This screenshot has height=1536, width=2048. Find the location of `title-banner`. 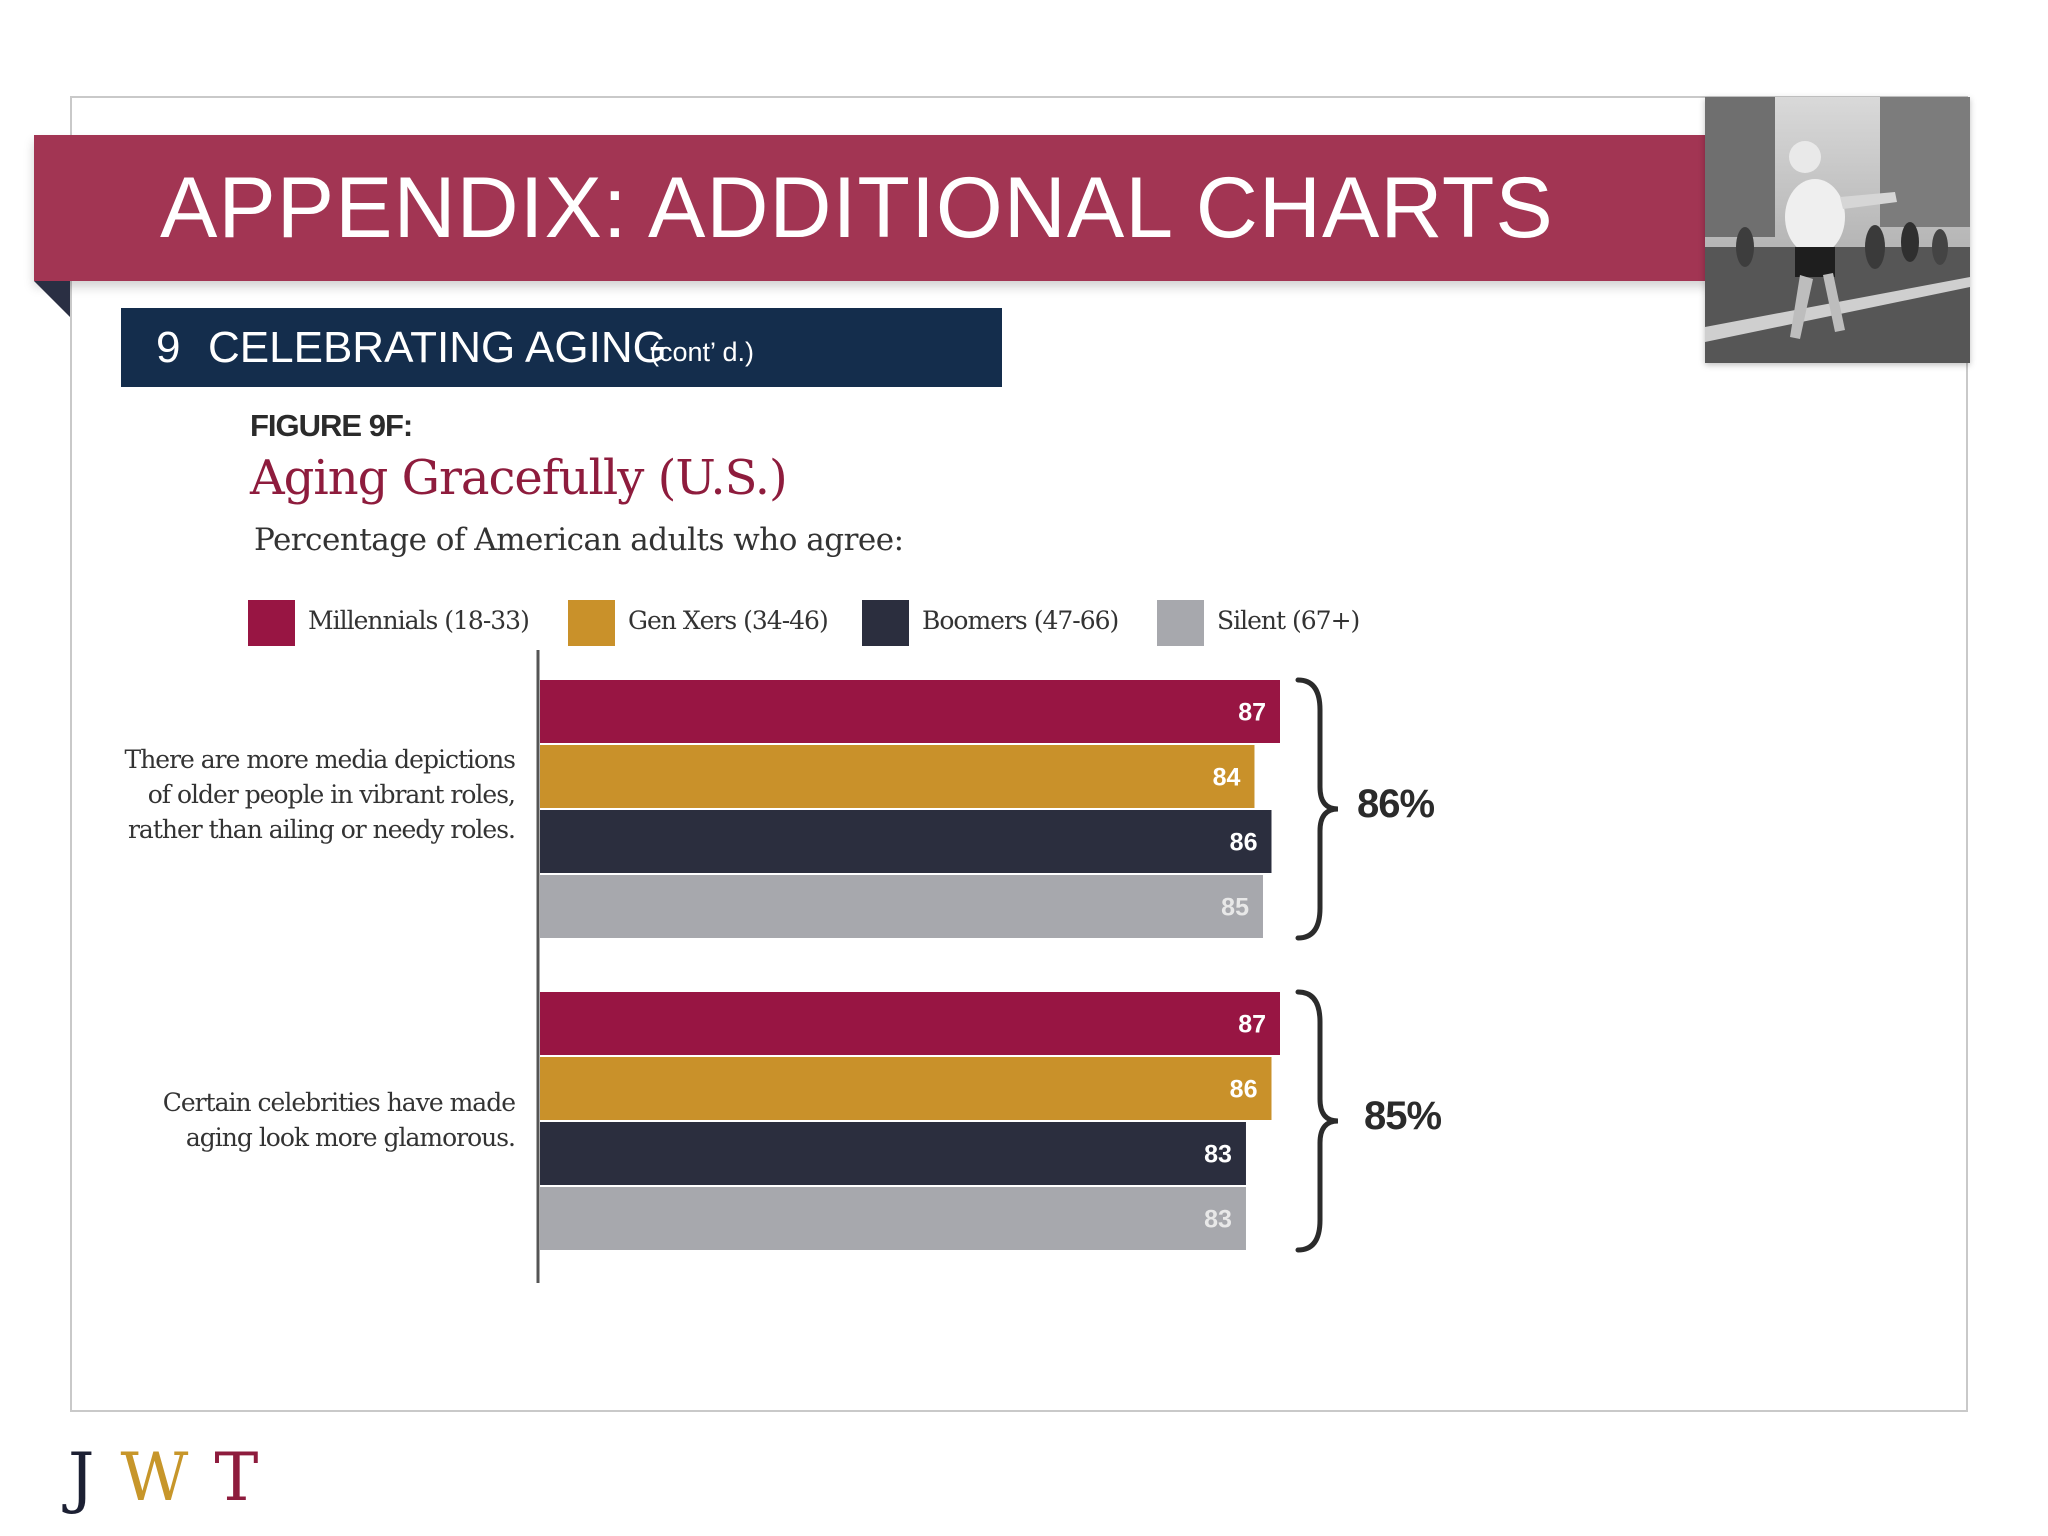

title-banner is located at coordinates (872, 208).